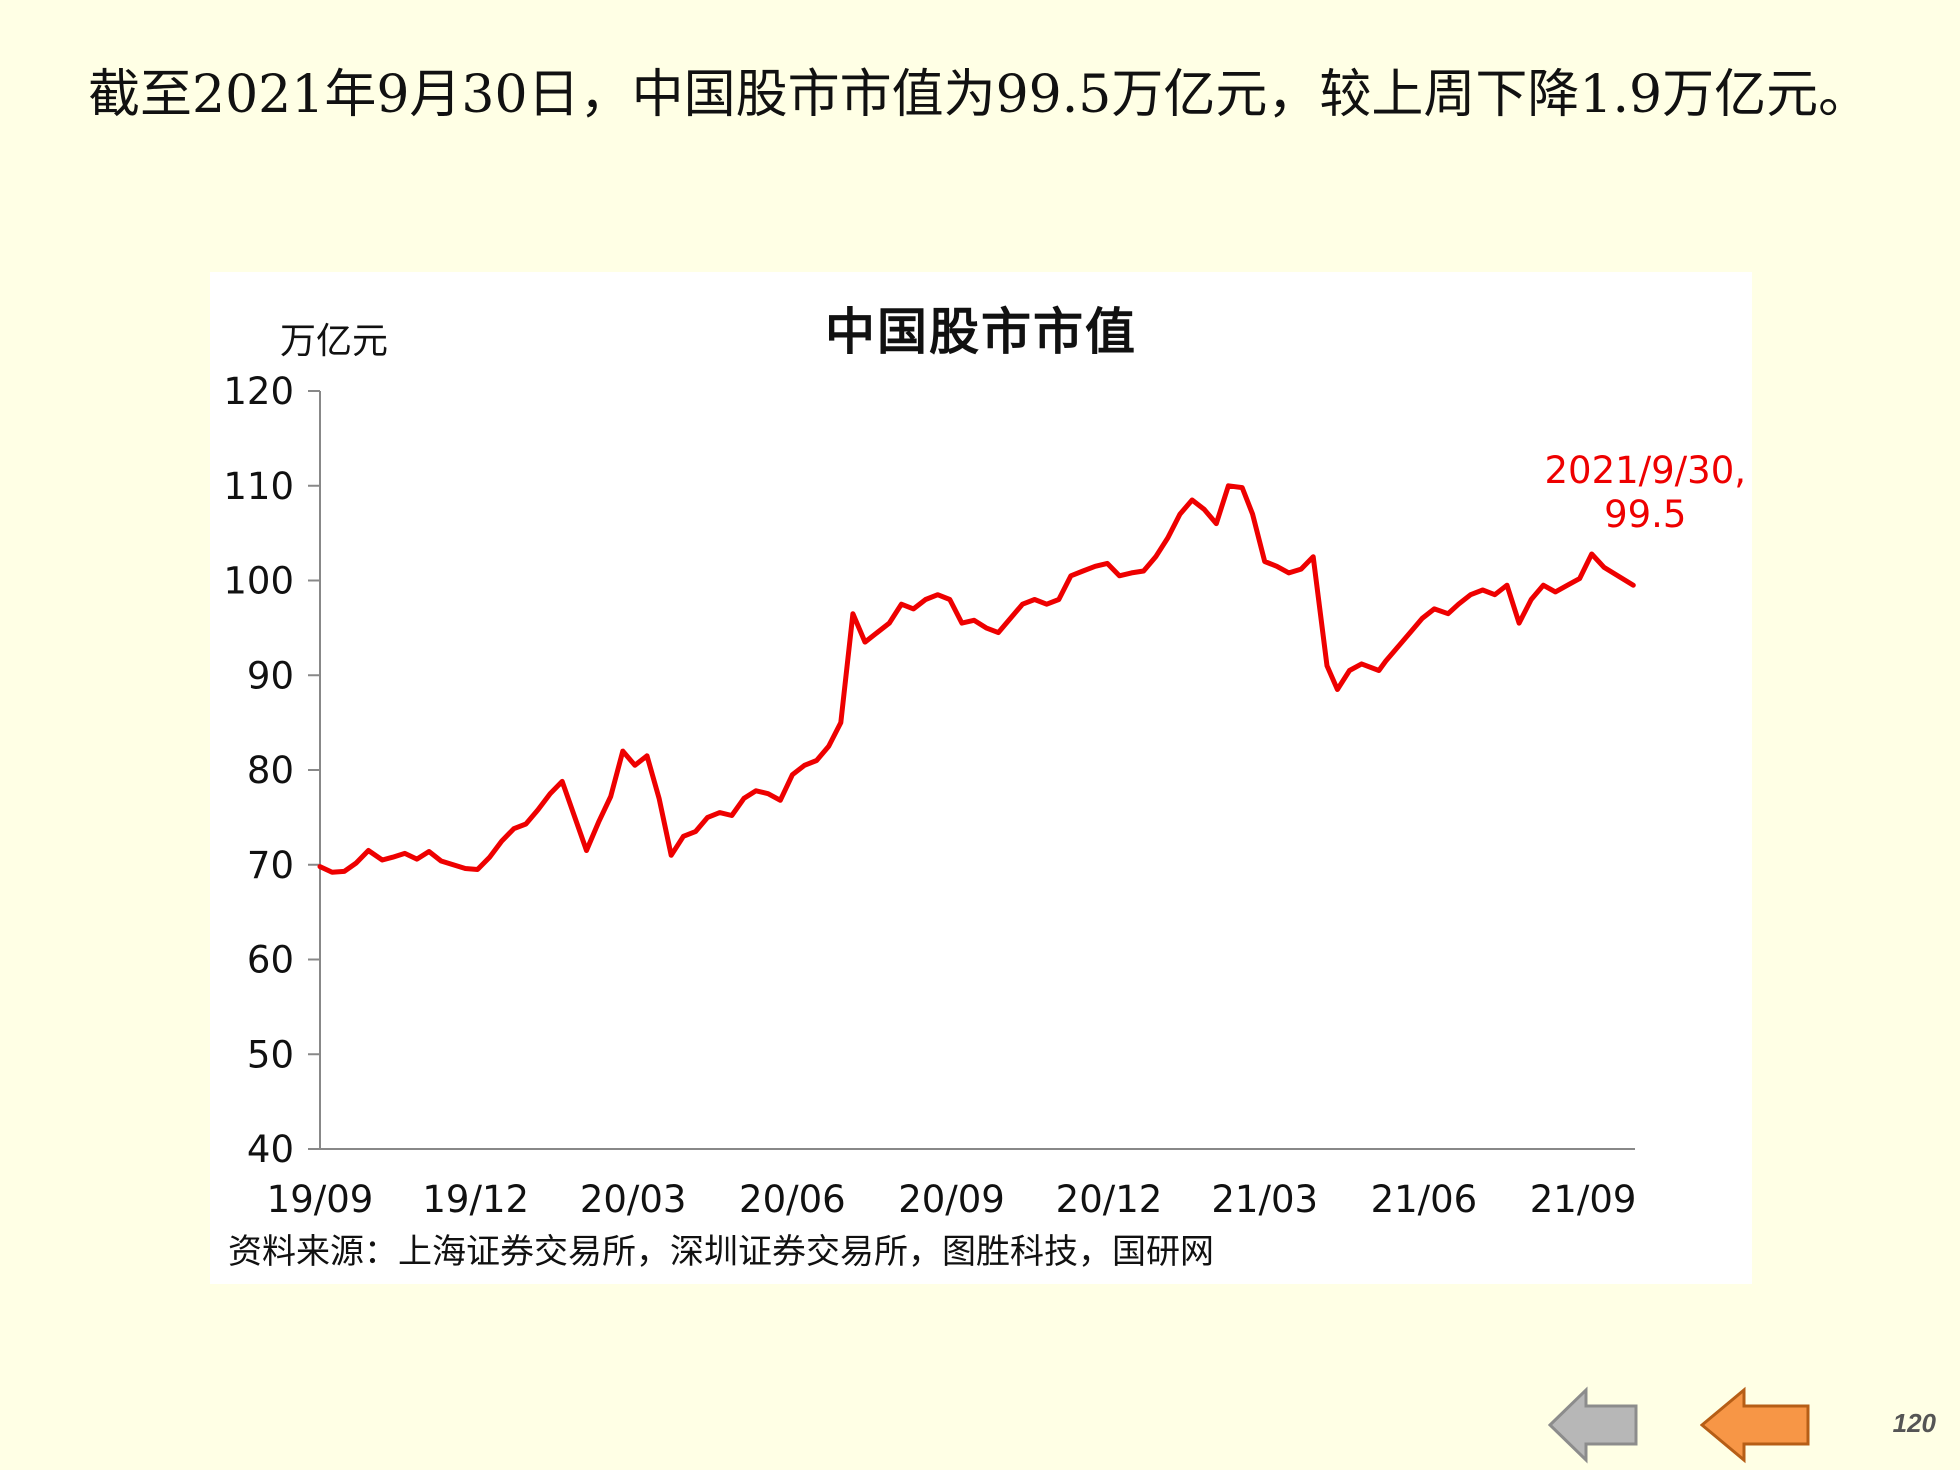 This screenshot has width=1960, height=1470. What do you see at coordinates (258, 486) in the screenshot?
I see `y-tick-label: 110` at bounding box center [258, 486].